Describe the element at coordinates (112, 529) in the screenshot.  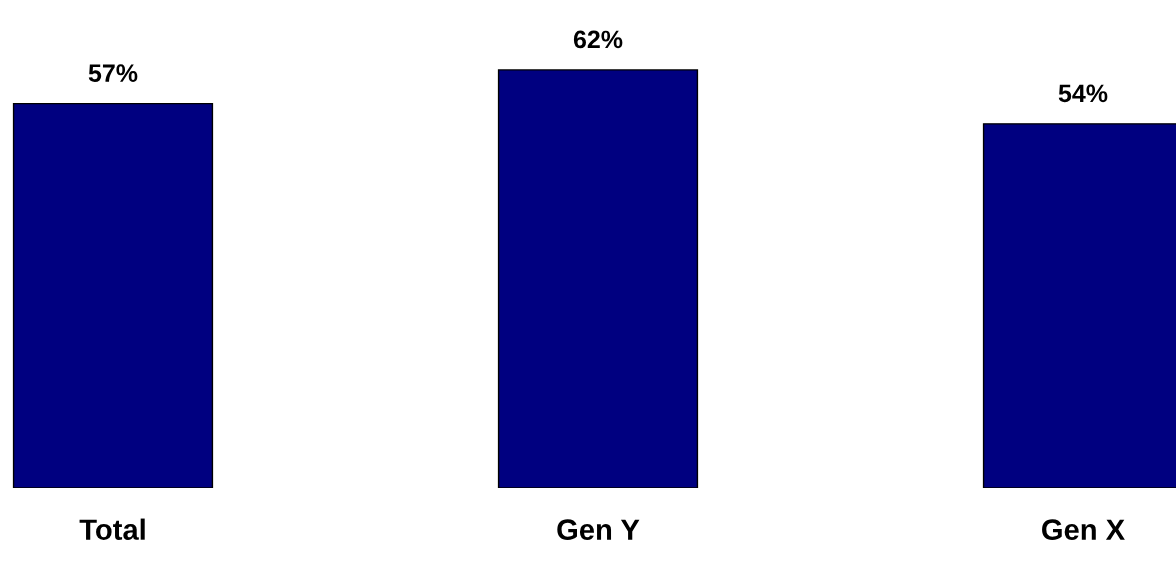
I see `x-tick-label: Total` at that location.